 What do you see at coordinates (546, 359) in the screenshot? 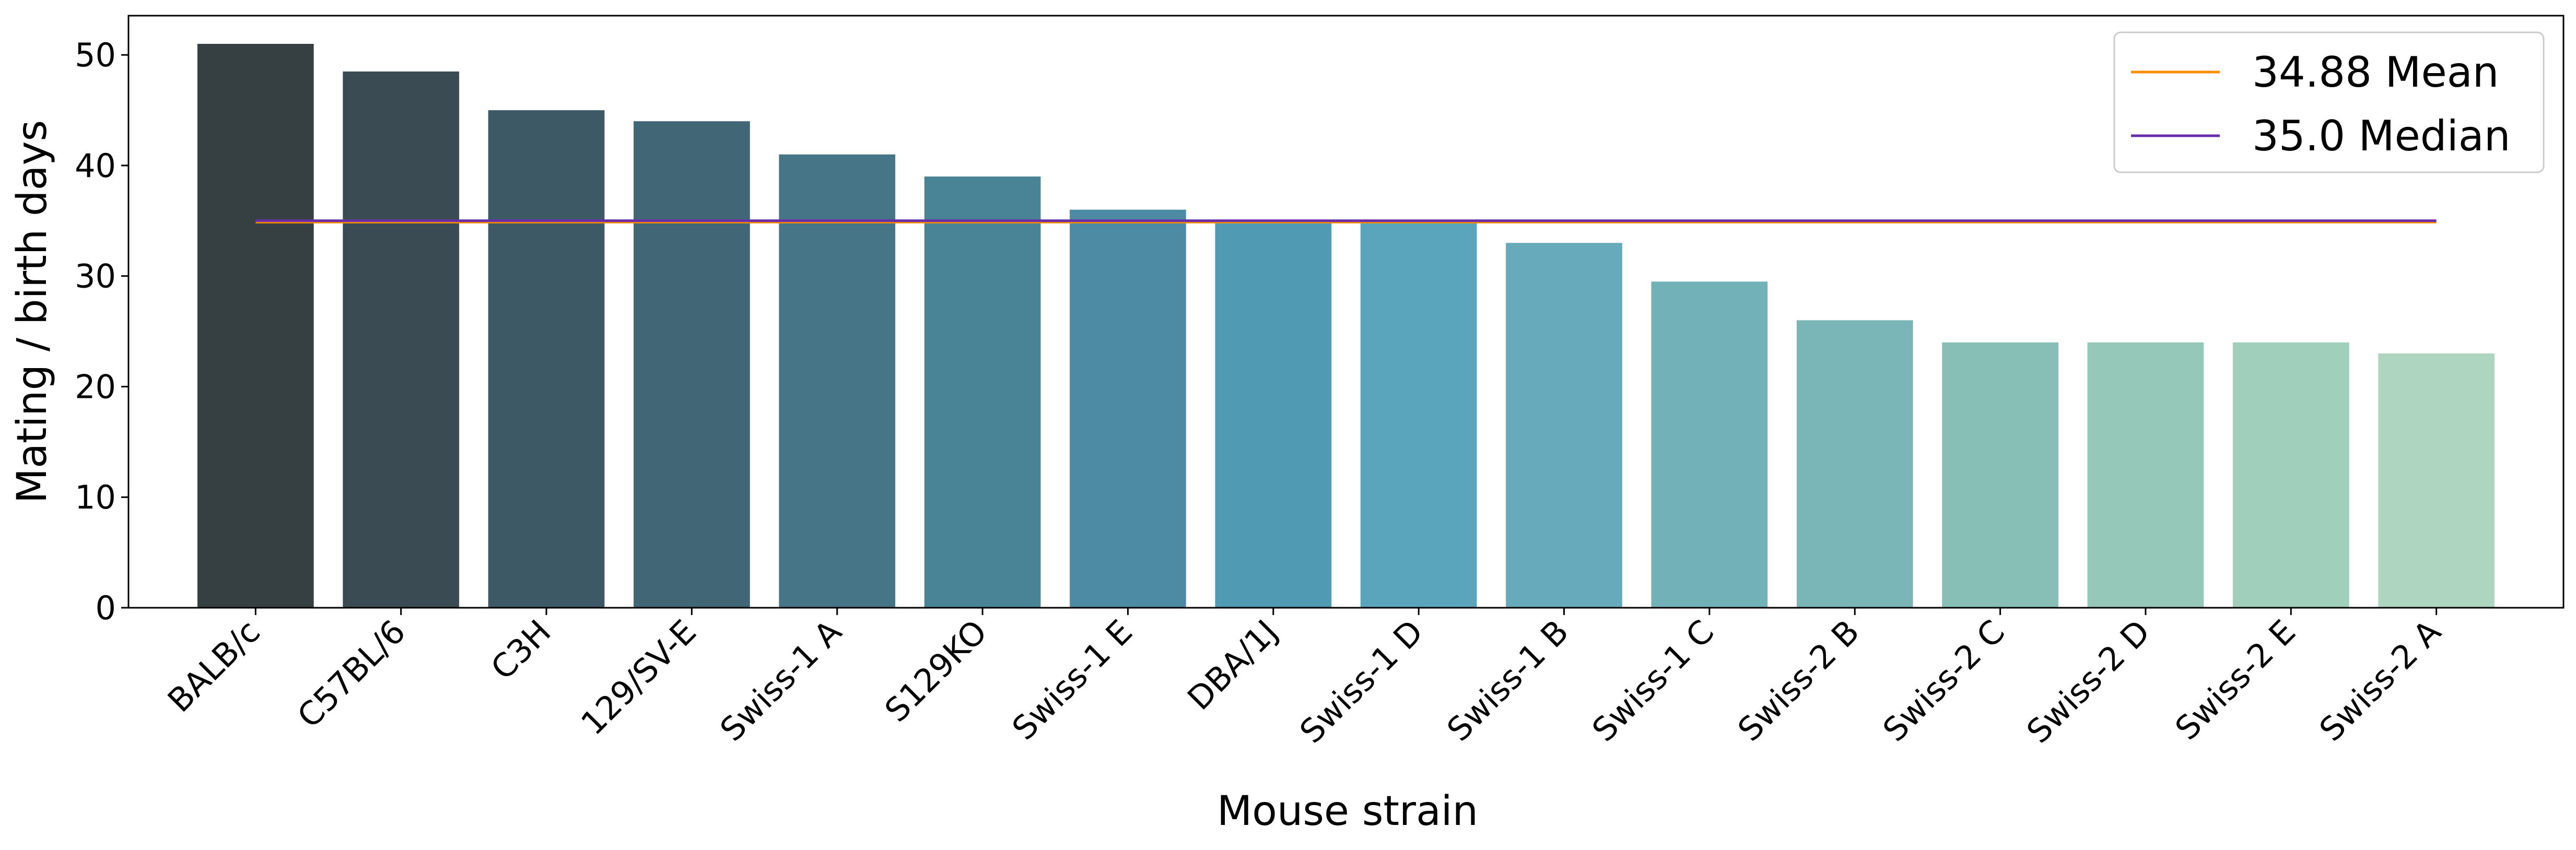
I see `bar-c3h` at bounding box center [546, 359].